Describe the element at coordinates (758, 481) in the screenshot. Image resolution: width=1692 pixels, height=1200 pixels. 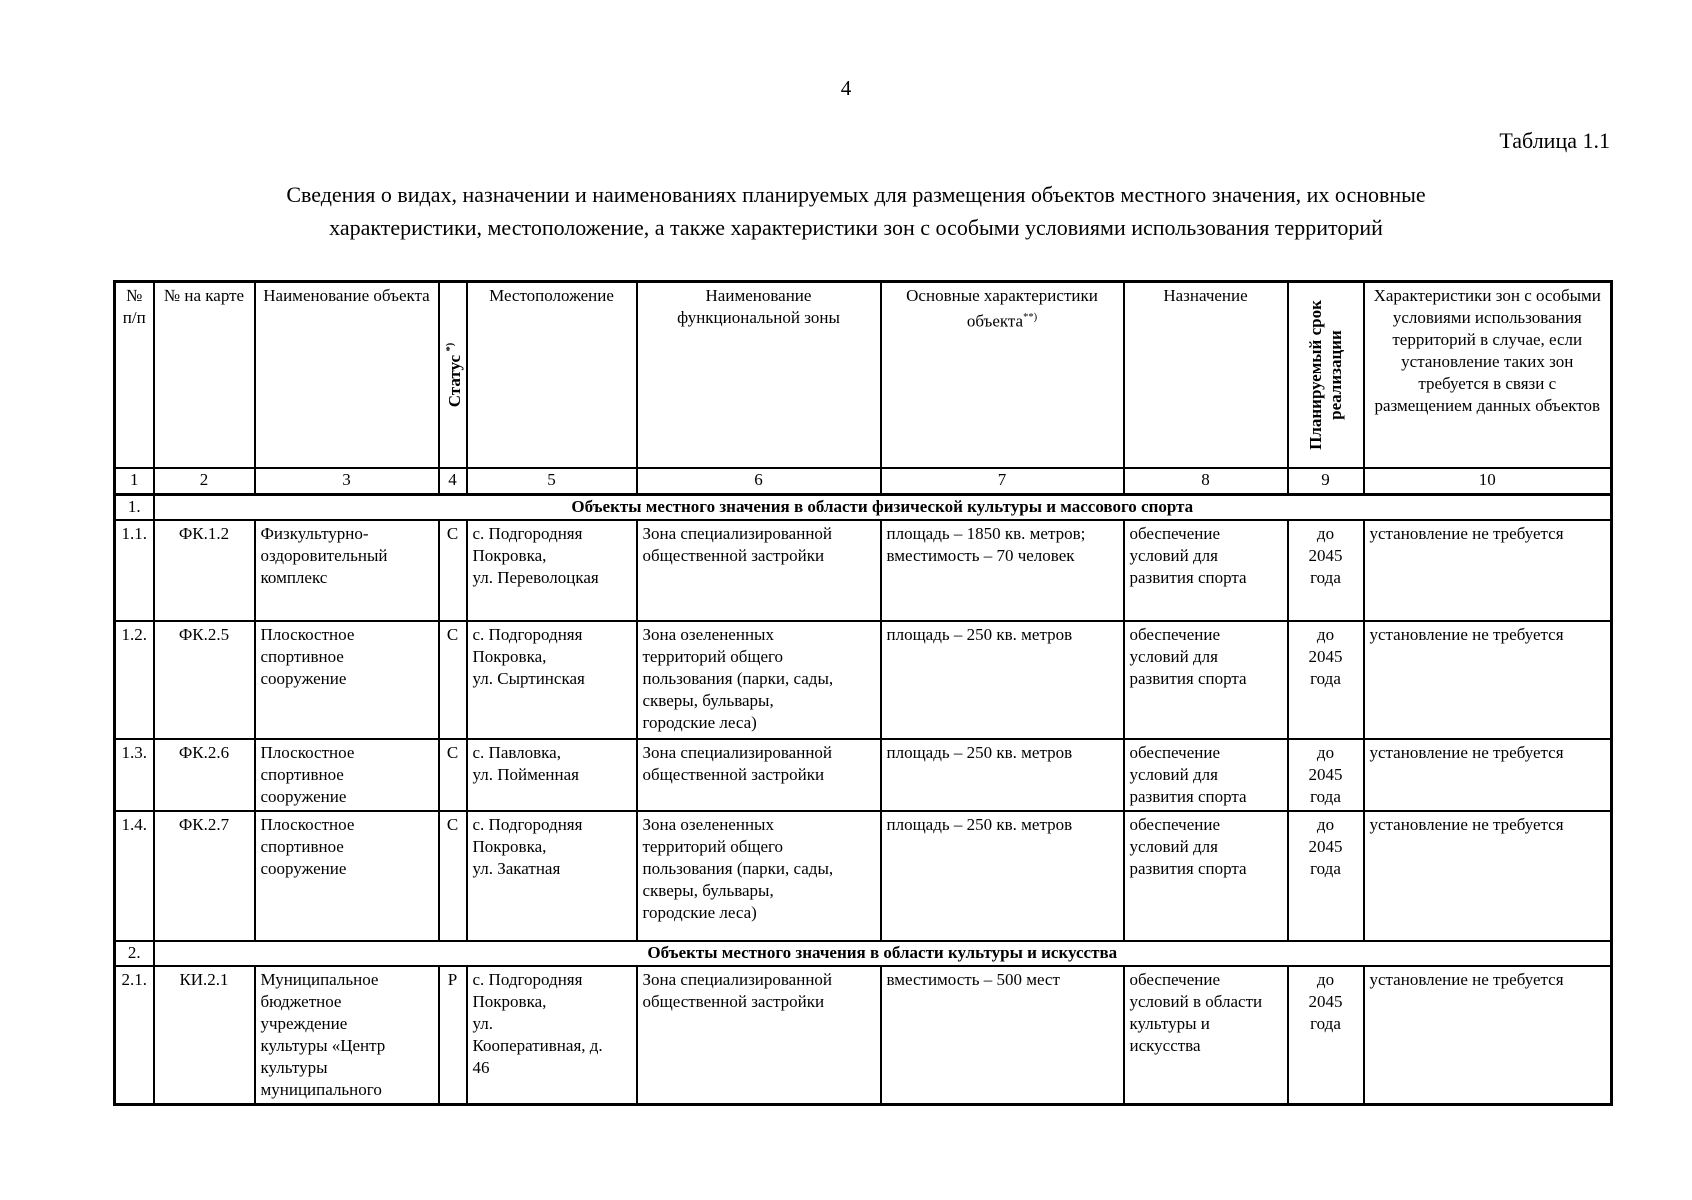
I see `column-number: 6` at that location.